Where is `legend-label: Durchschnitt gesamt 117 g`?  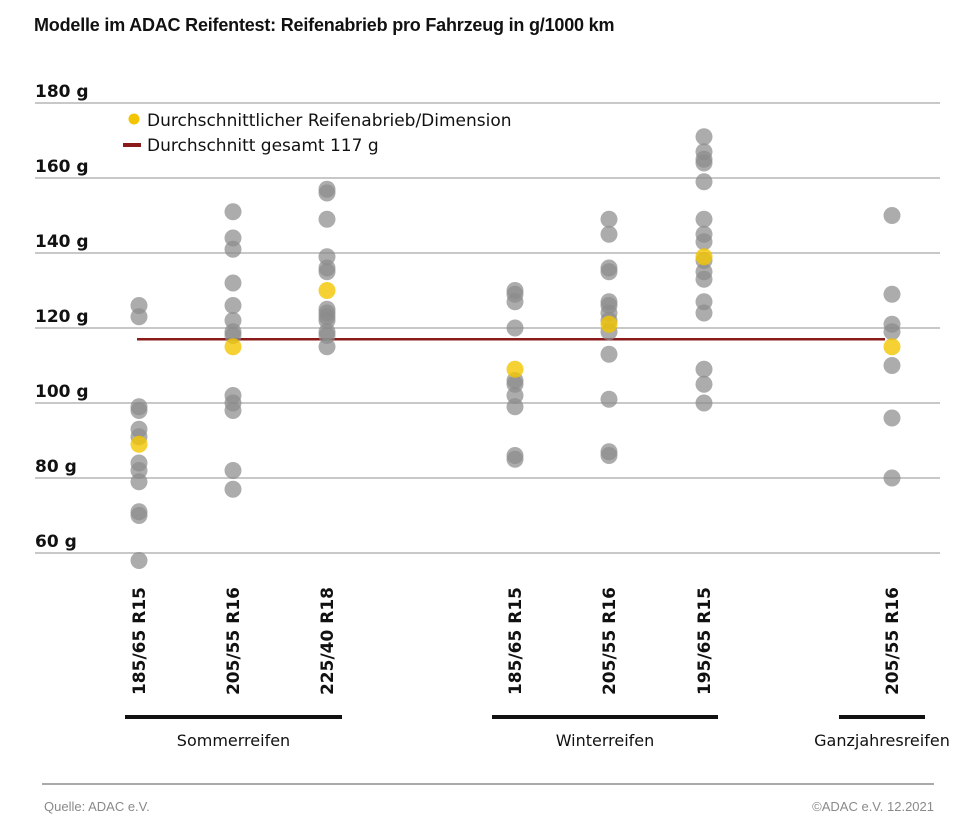 legend-label: Durchschnitt gesamt 117 g is located at coordinates (263, 146).